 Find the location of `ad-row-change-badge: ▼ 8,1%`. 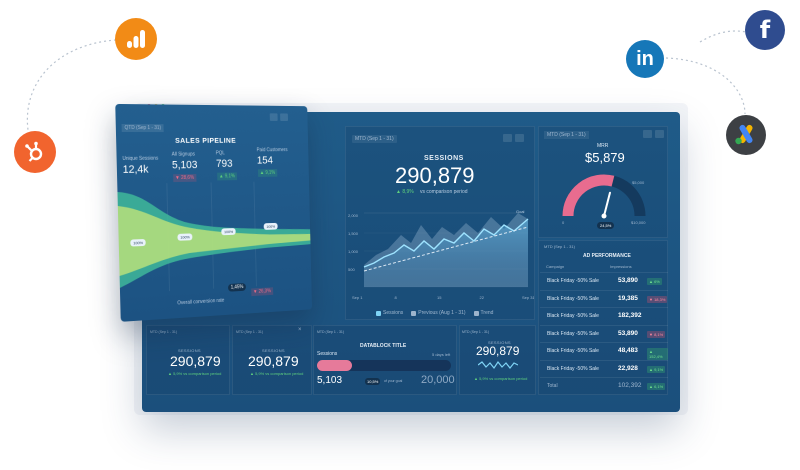

ad-row-change-badge: ▼ 8,1% is located at coordinates (656, 334).